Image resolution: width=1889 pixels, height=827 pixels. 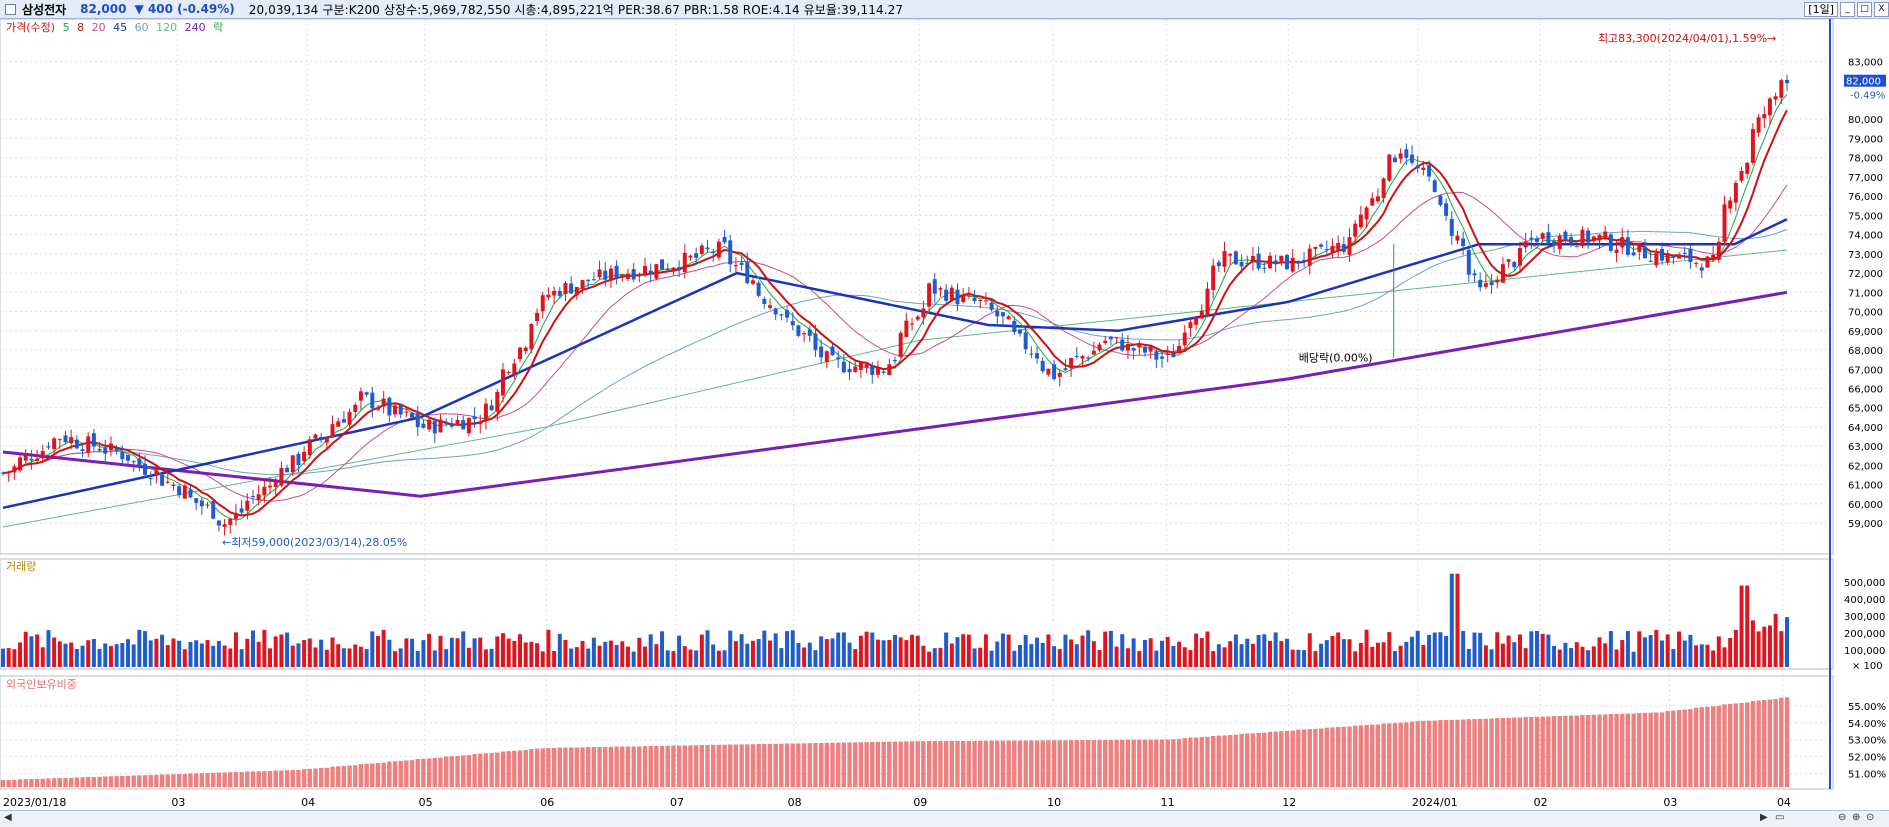 I want to click on scroll-right-icon: ▶, so click(x=1764, y=817).